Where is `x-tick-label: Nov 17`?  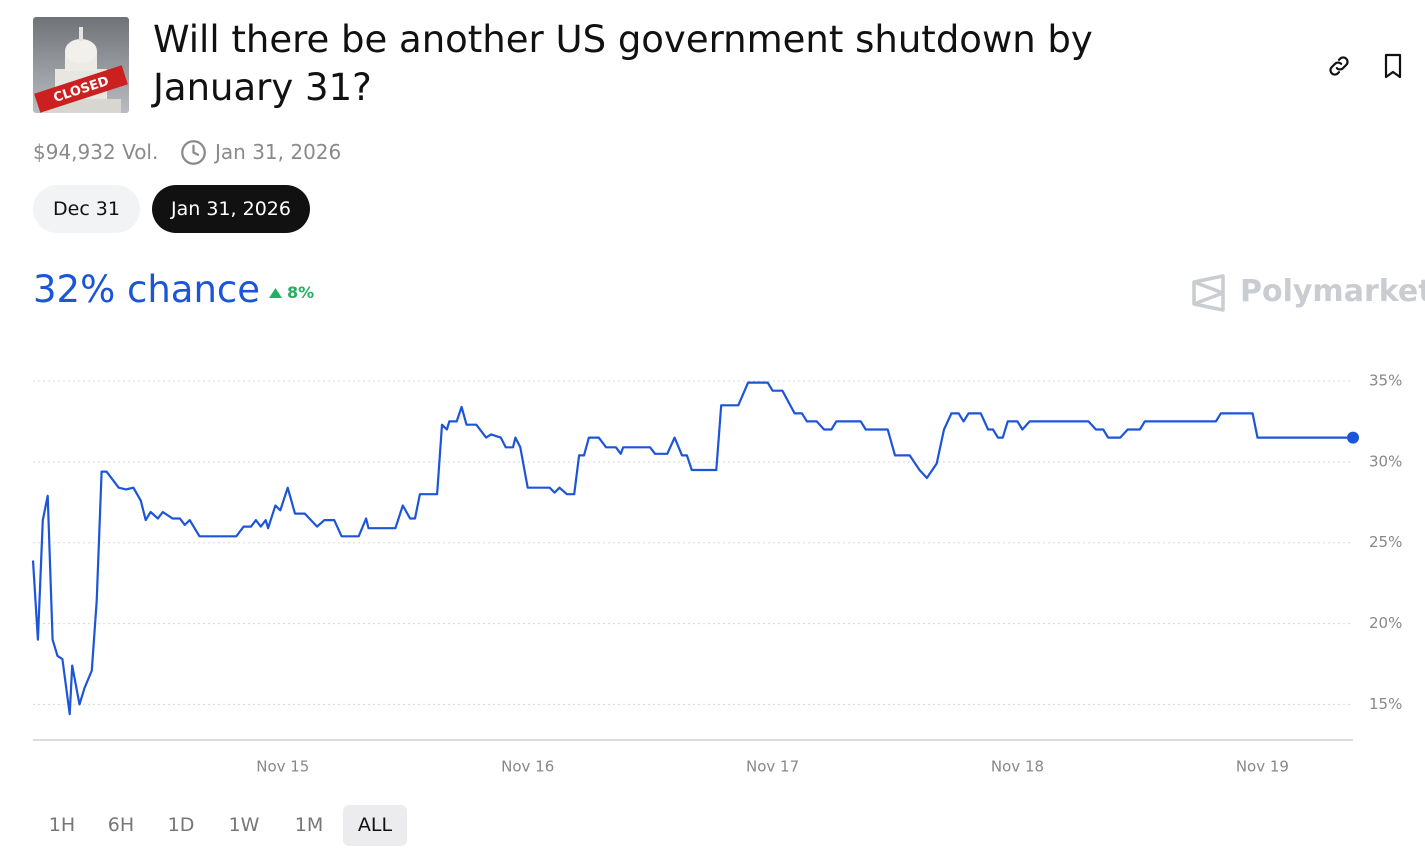
x-tick-label: Nov 17 is located at coordinates (772, 767).